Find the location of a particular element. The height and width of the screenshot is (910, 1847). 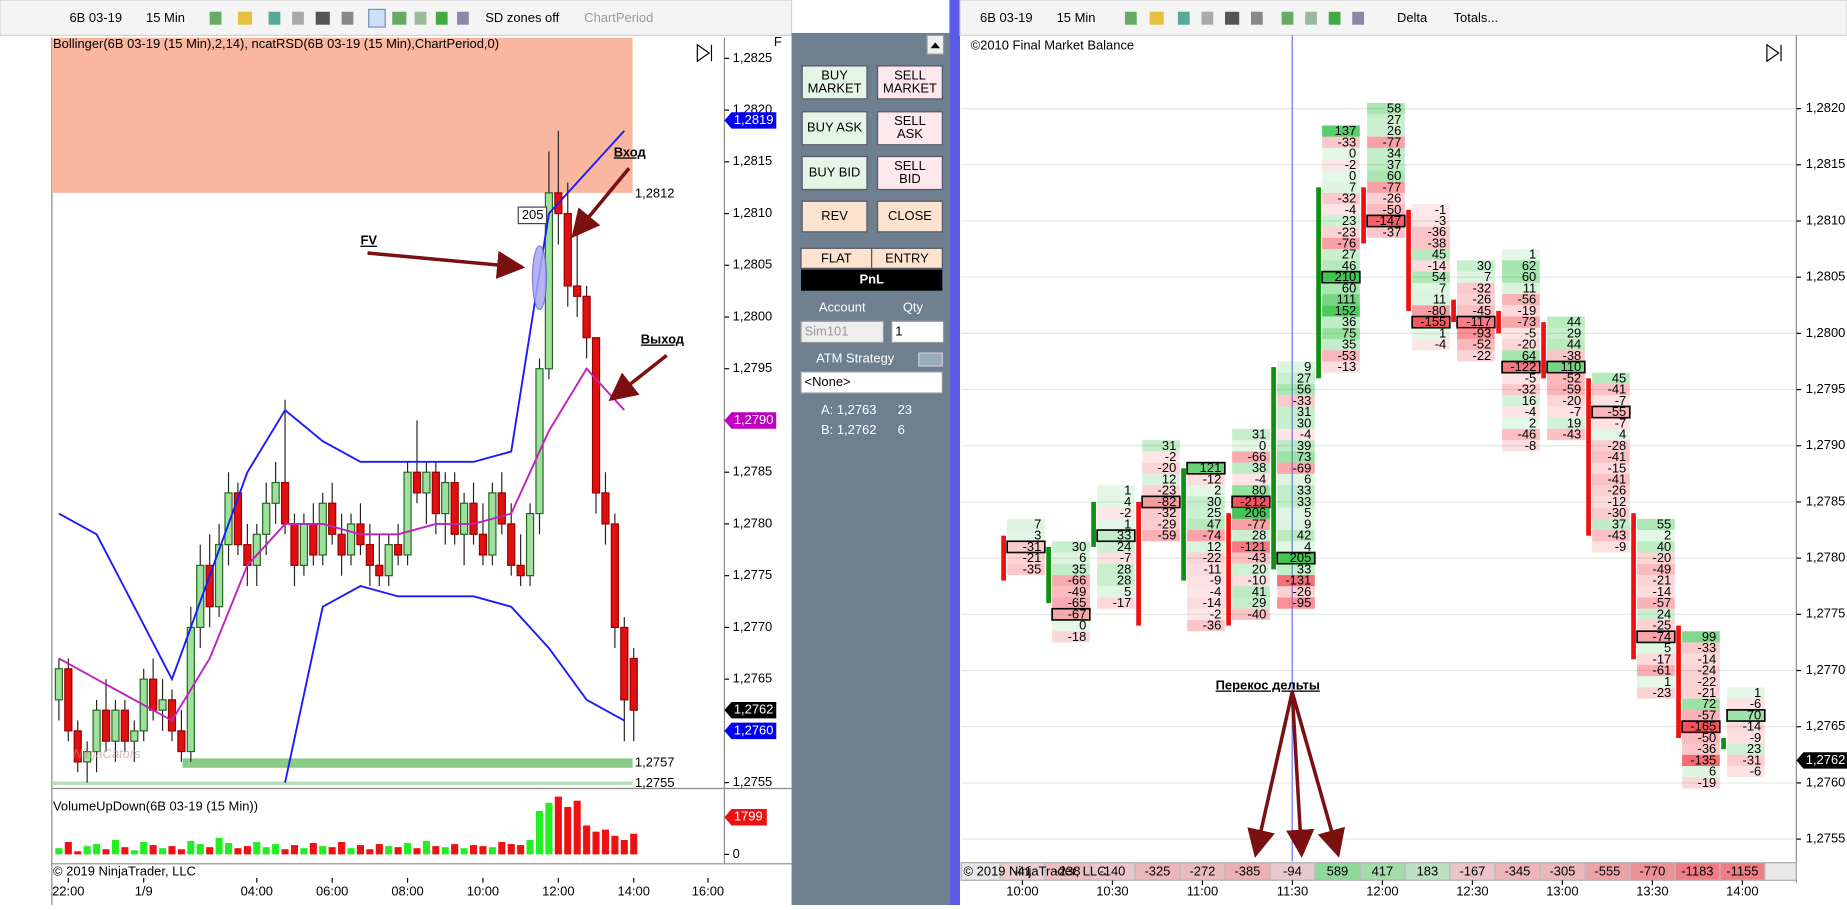

footprint-value: 0 is located at coordinates (1352, 153).